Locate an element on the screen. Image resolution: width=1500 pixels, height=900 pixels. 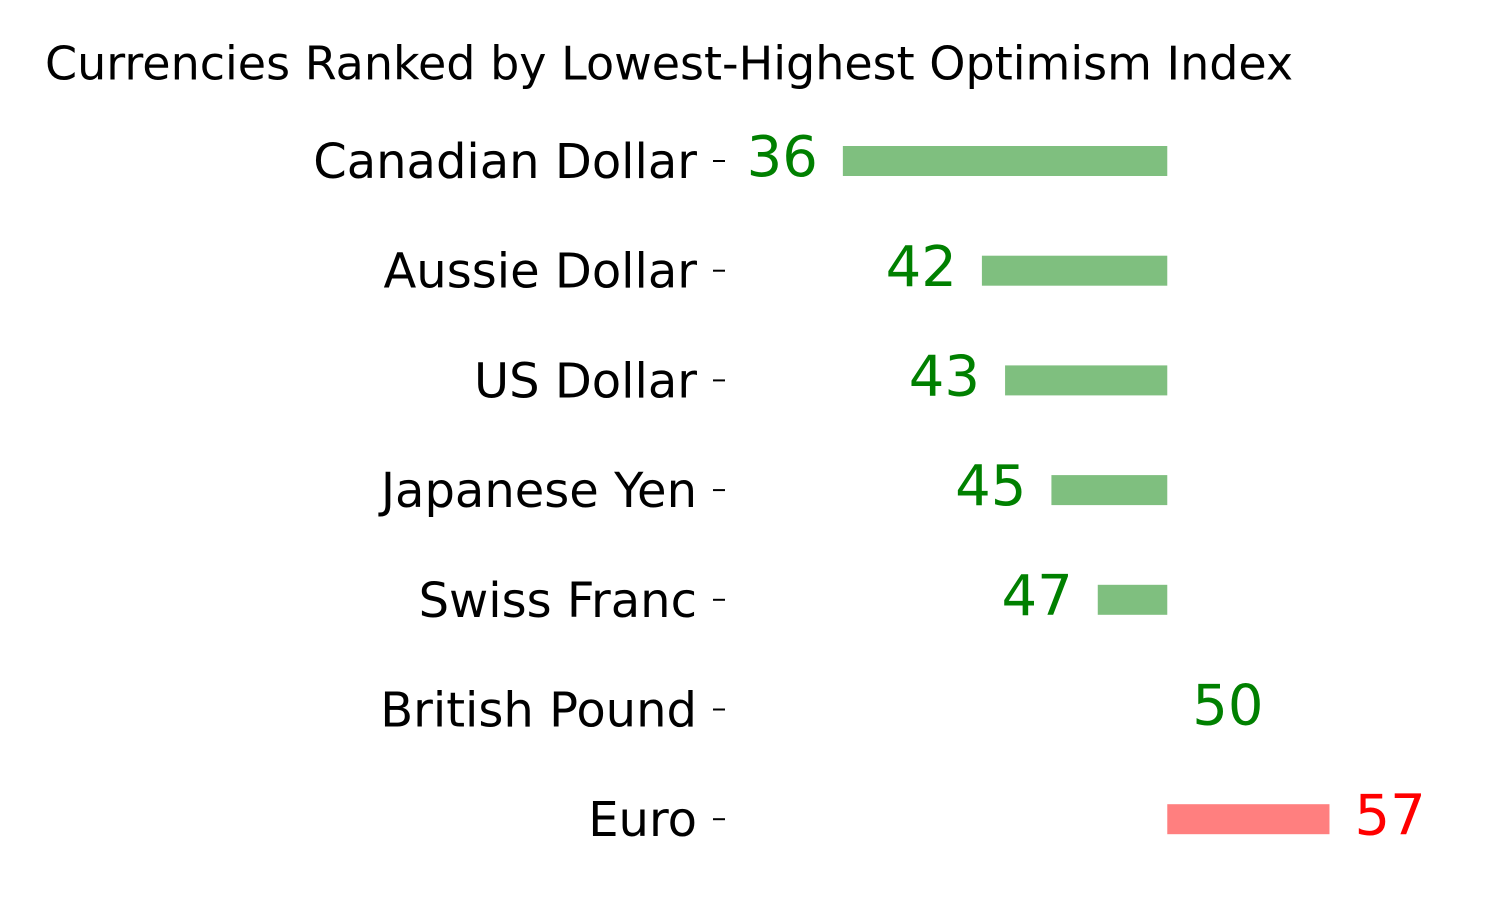
value-label: 43 is located at coordinates (944, 377).